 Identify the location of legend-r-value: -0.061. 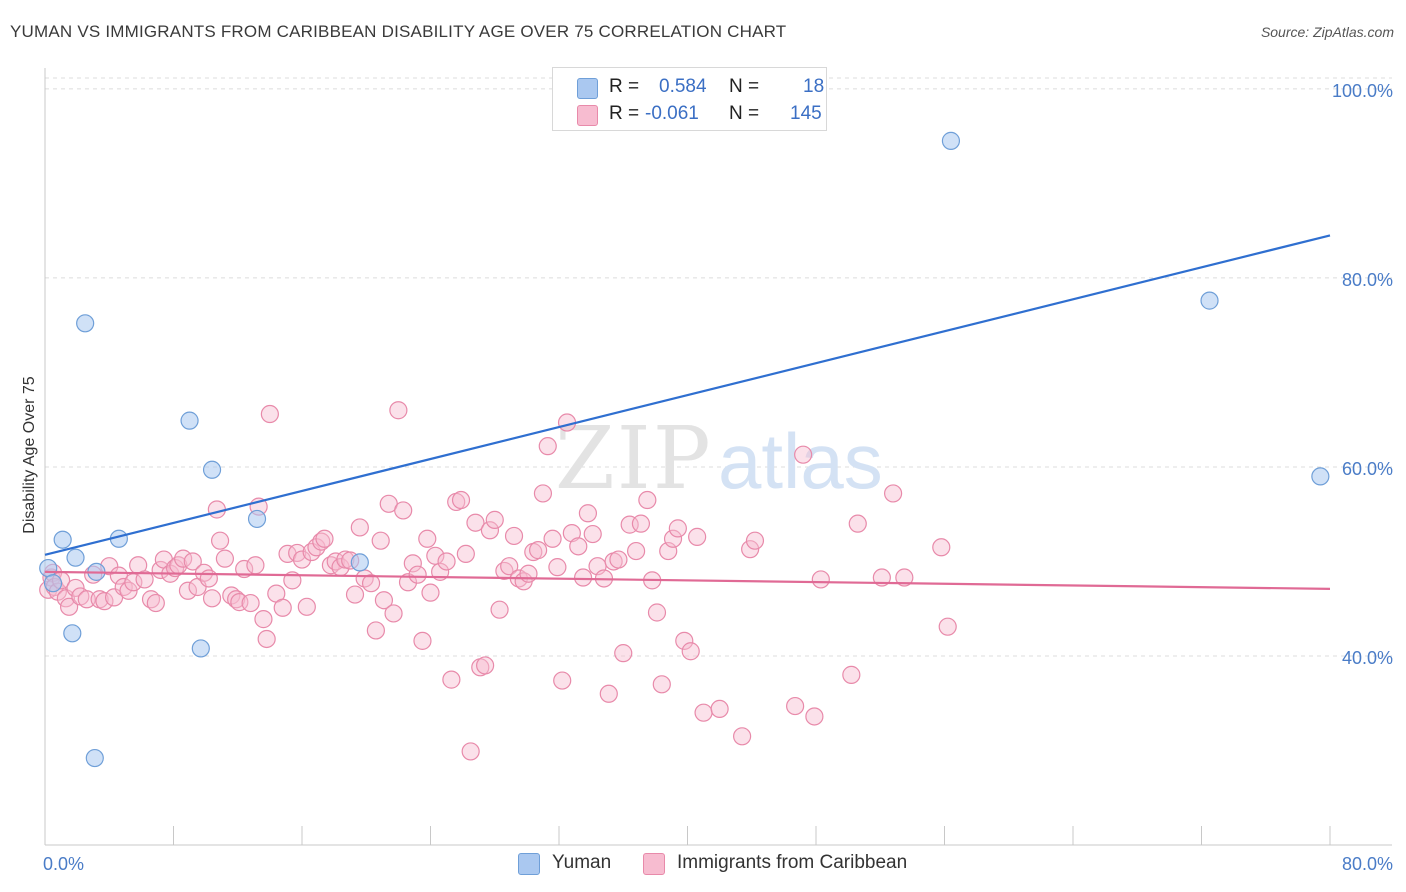
(672, 113).